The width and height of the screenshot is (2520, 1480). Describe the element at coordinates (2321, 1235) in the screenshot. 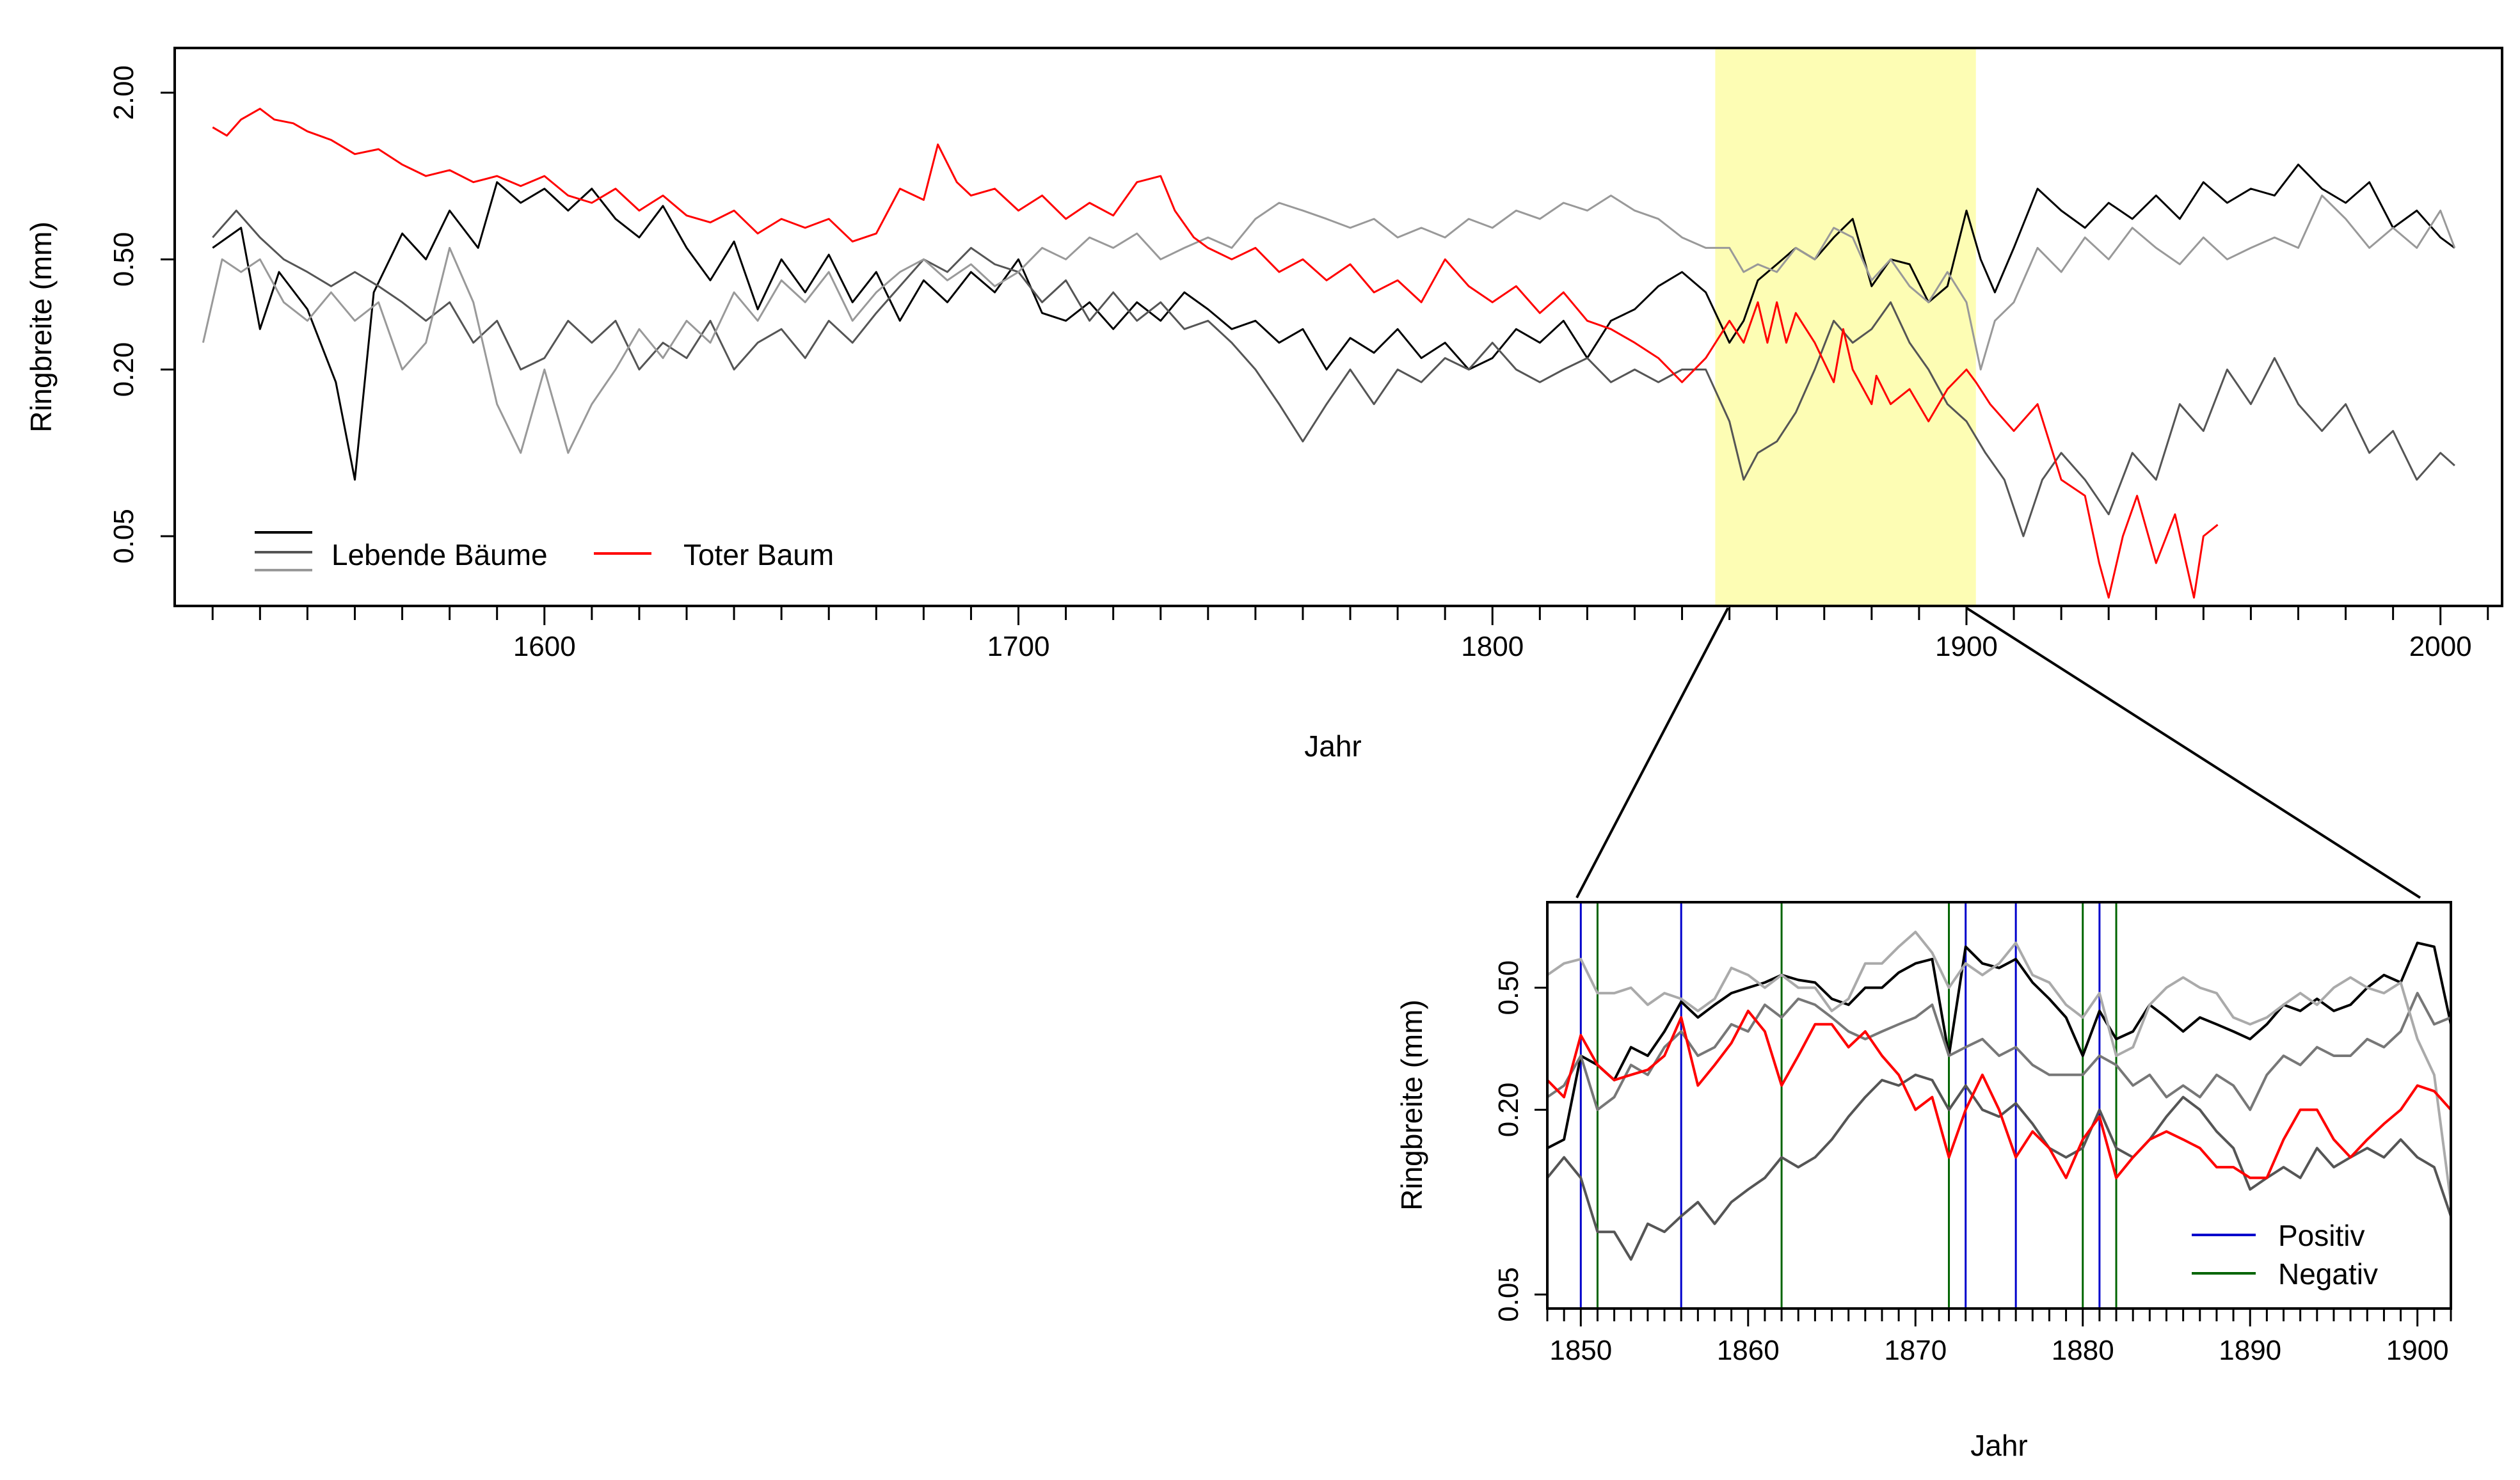

I see `legend-label-positive: Positiv` at that location.